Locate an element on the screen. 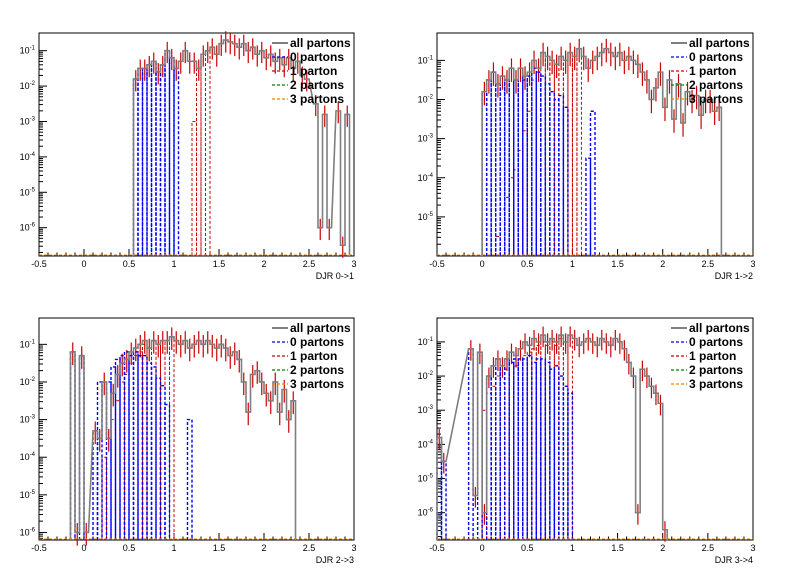  y-tick-label: 10⁻⁶ is located at coordinates (28, 228).